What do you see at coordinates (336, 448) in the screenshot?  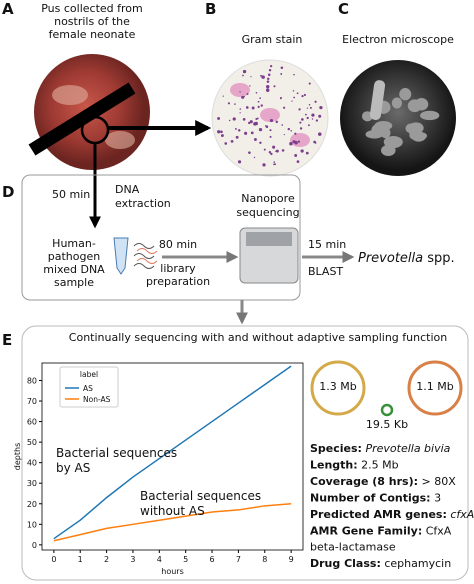 I see `info-label: Species:` at bounding box center [336, 448].